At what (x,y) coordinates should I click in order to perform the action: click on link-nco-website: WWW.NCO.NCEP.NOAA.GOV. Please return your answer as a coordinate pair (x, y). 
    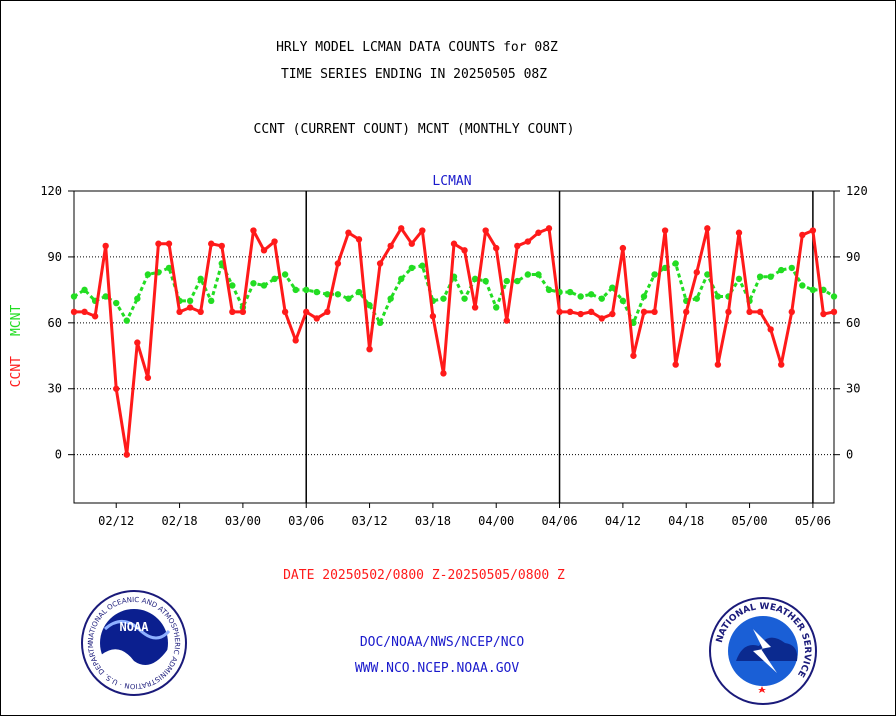
    Looking at the image, I should click on (437, 668).